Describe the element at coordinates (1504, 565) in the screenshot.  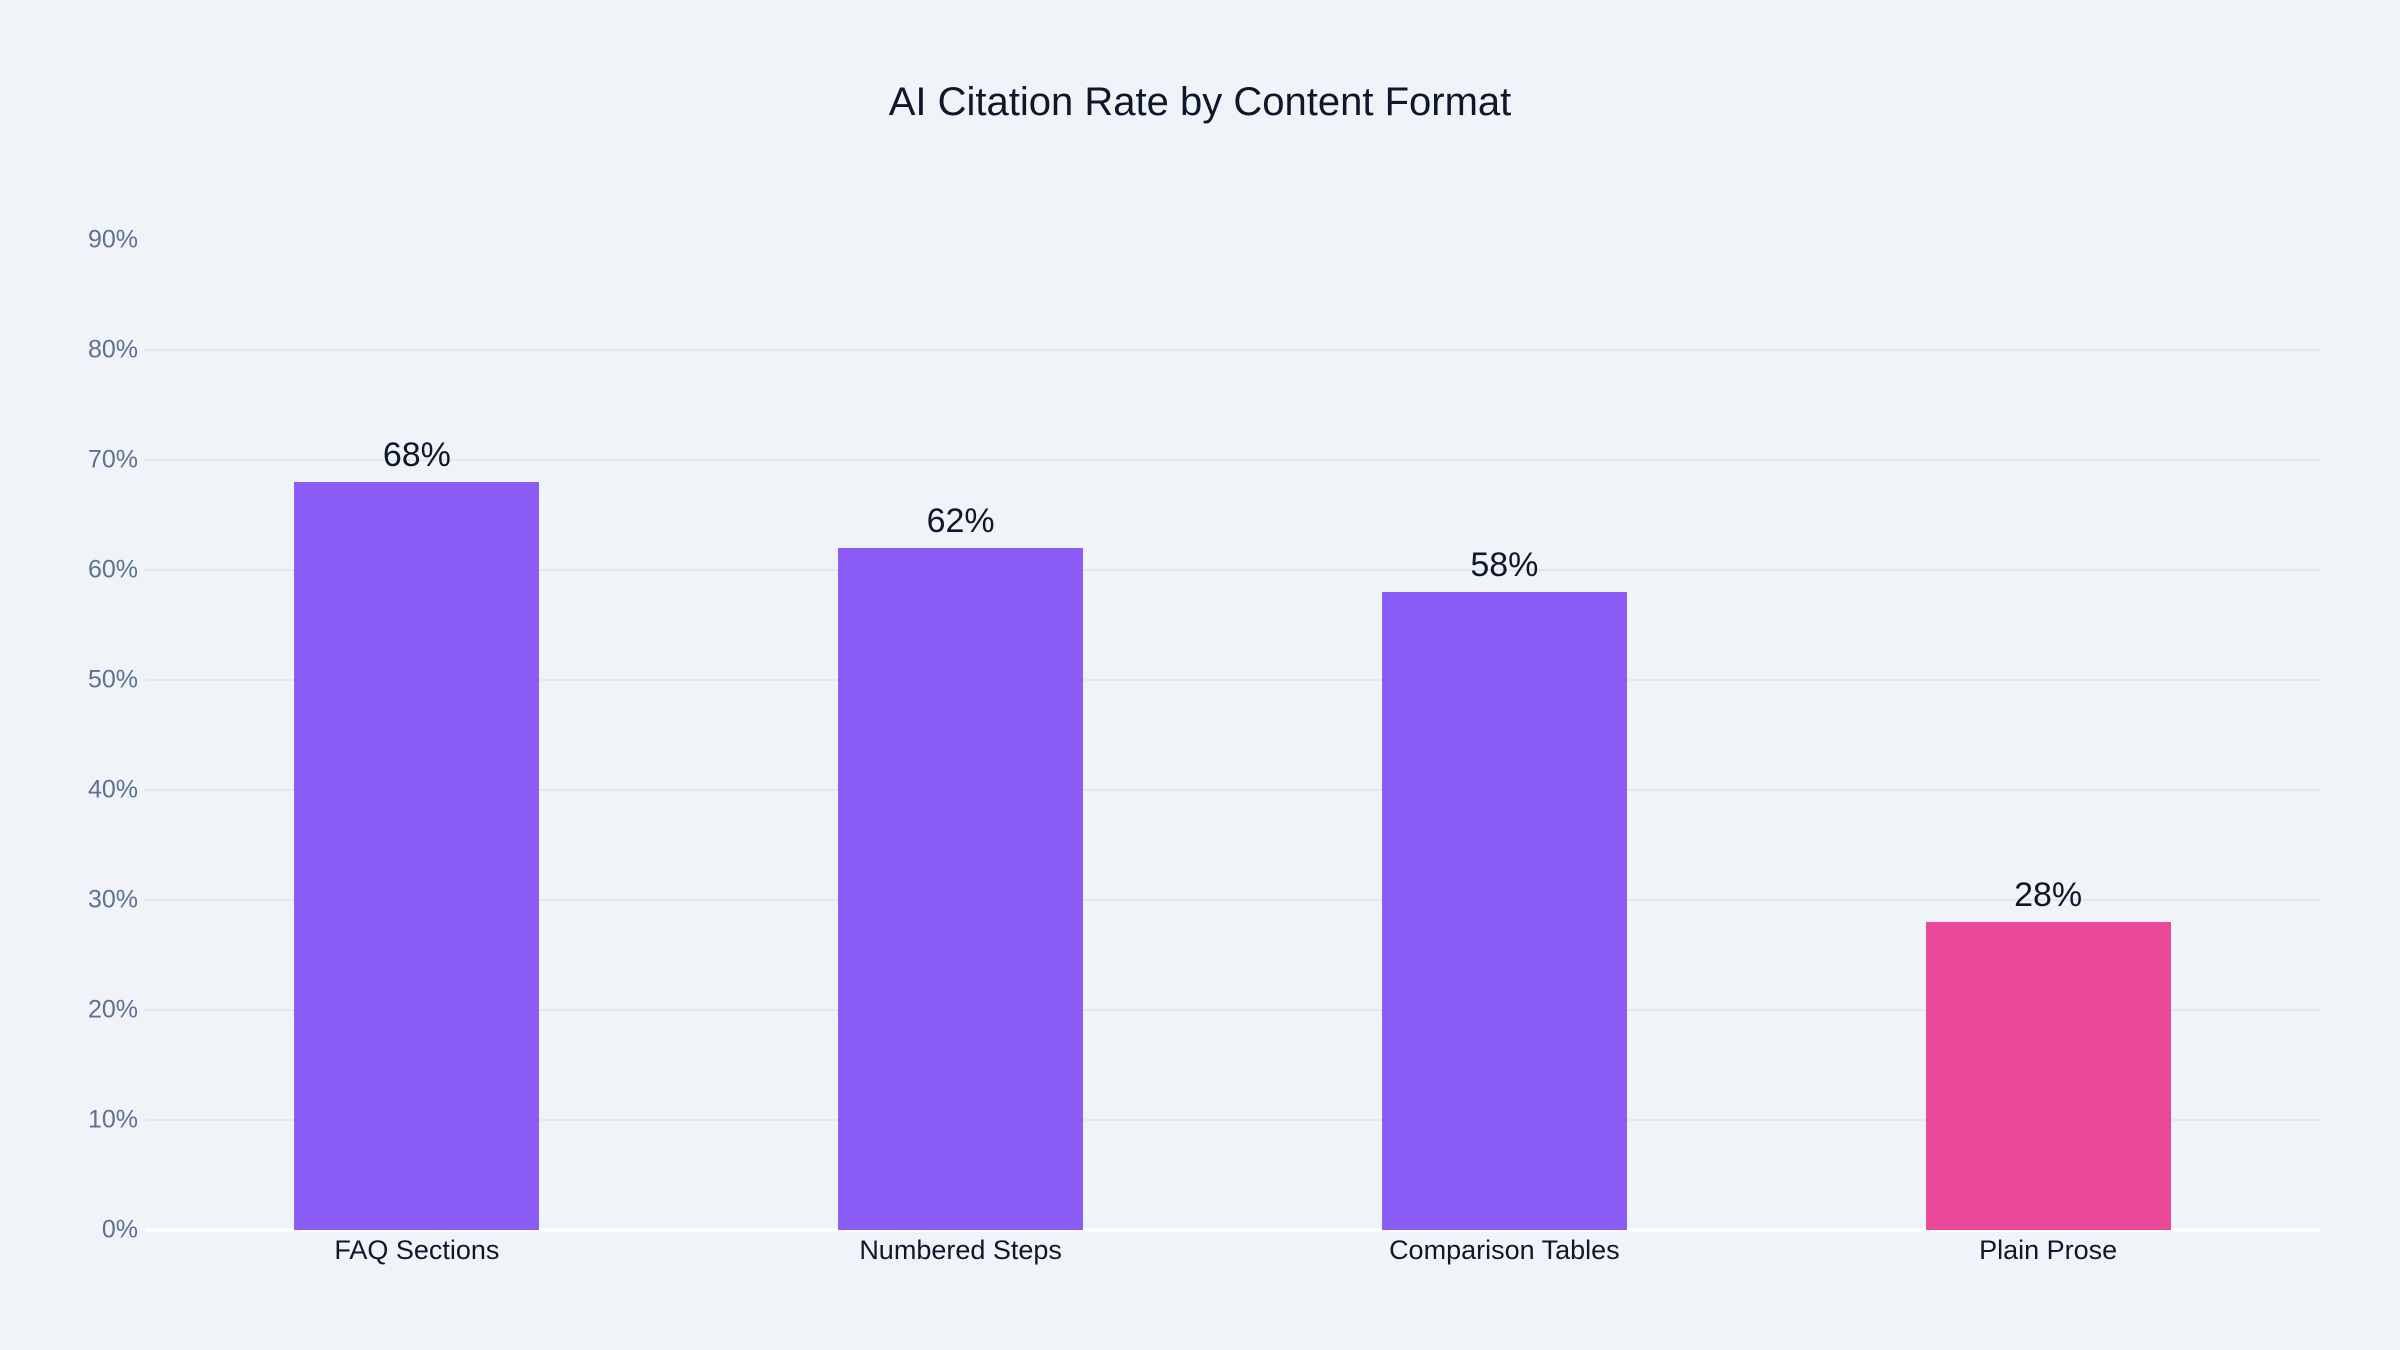
I see `bar-value-label: 58%` at that location.